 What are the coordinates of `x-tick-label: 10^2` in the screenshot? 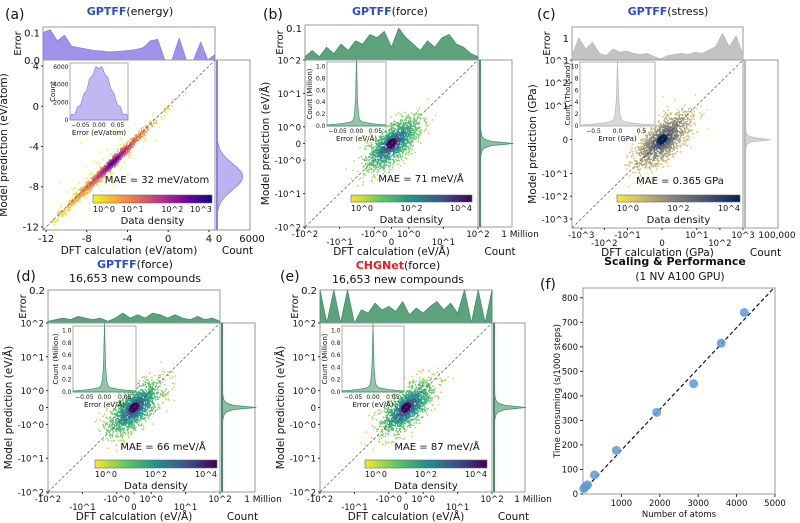 It's located at (719, 244).